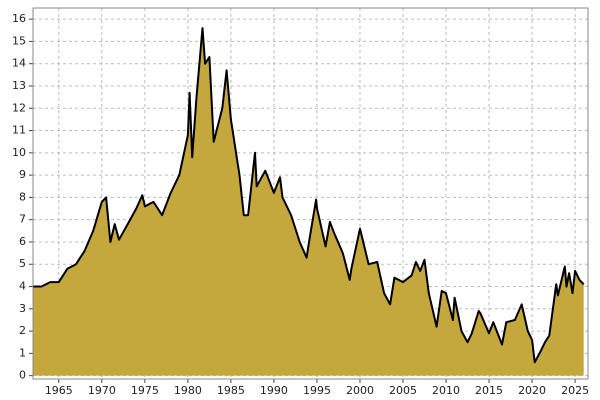 This screenshot has height=400, width=600. I want to click on y-tick-label: 4, so click(22, 286).